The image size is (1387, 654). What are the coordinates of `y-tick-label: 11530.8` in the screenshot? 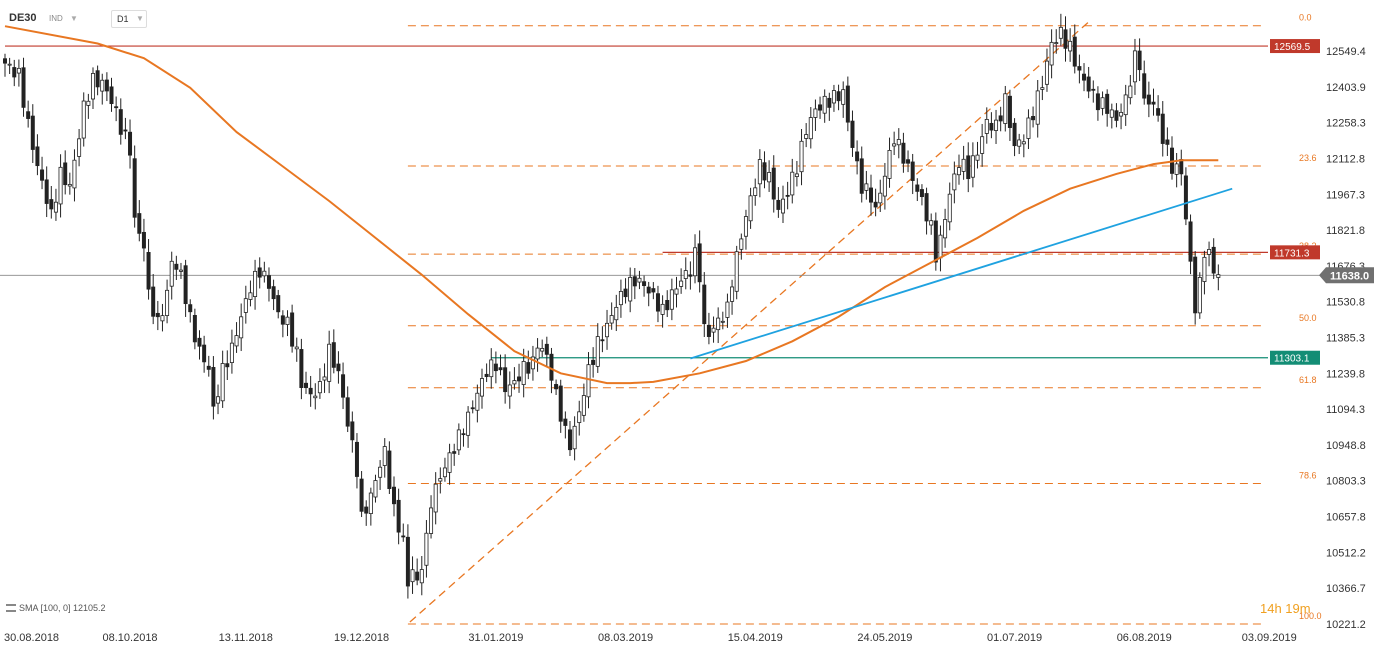 It's located at (1345, 303).